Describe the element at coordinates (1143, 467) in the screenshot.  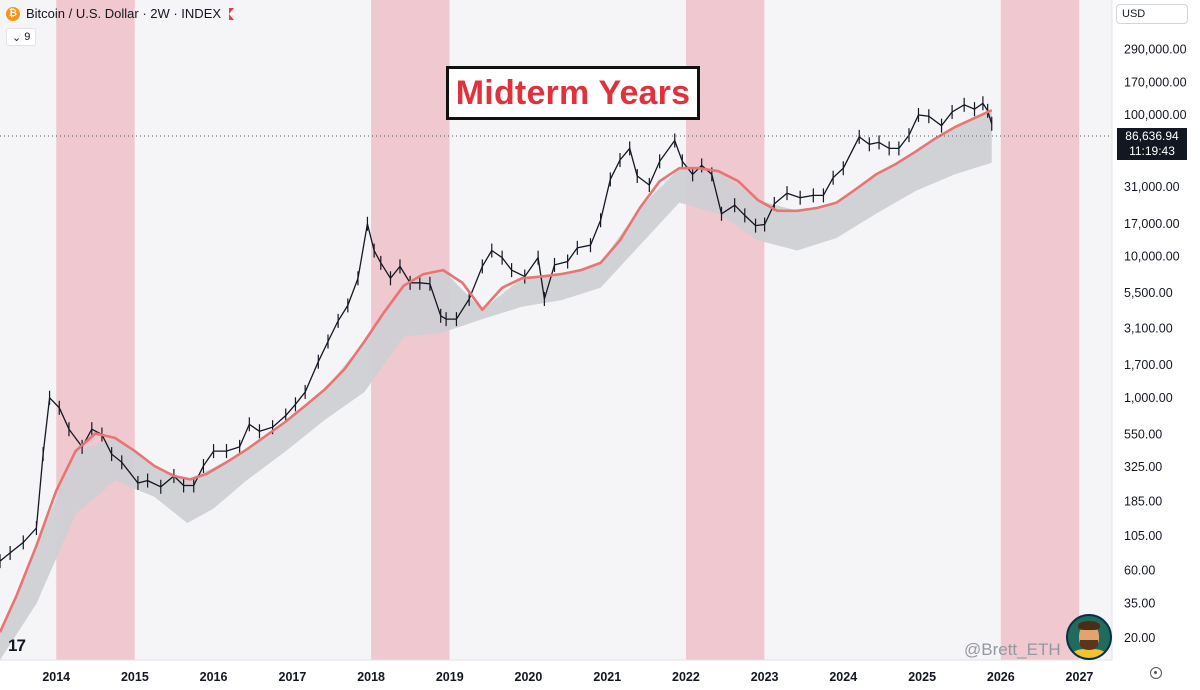
I see `y-tick-label: 325.00` at that location.